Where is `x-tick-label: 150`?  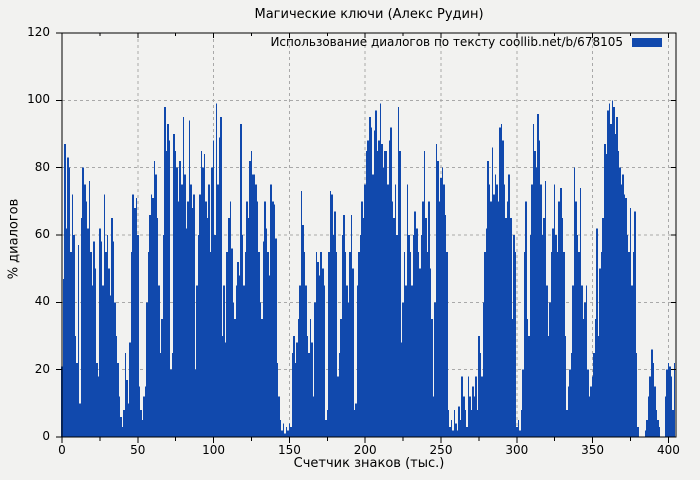
x-tick-label: 150 is located at coordinates (289, 450).